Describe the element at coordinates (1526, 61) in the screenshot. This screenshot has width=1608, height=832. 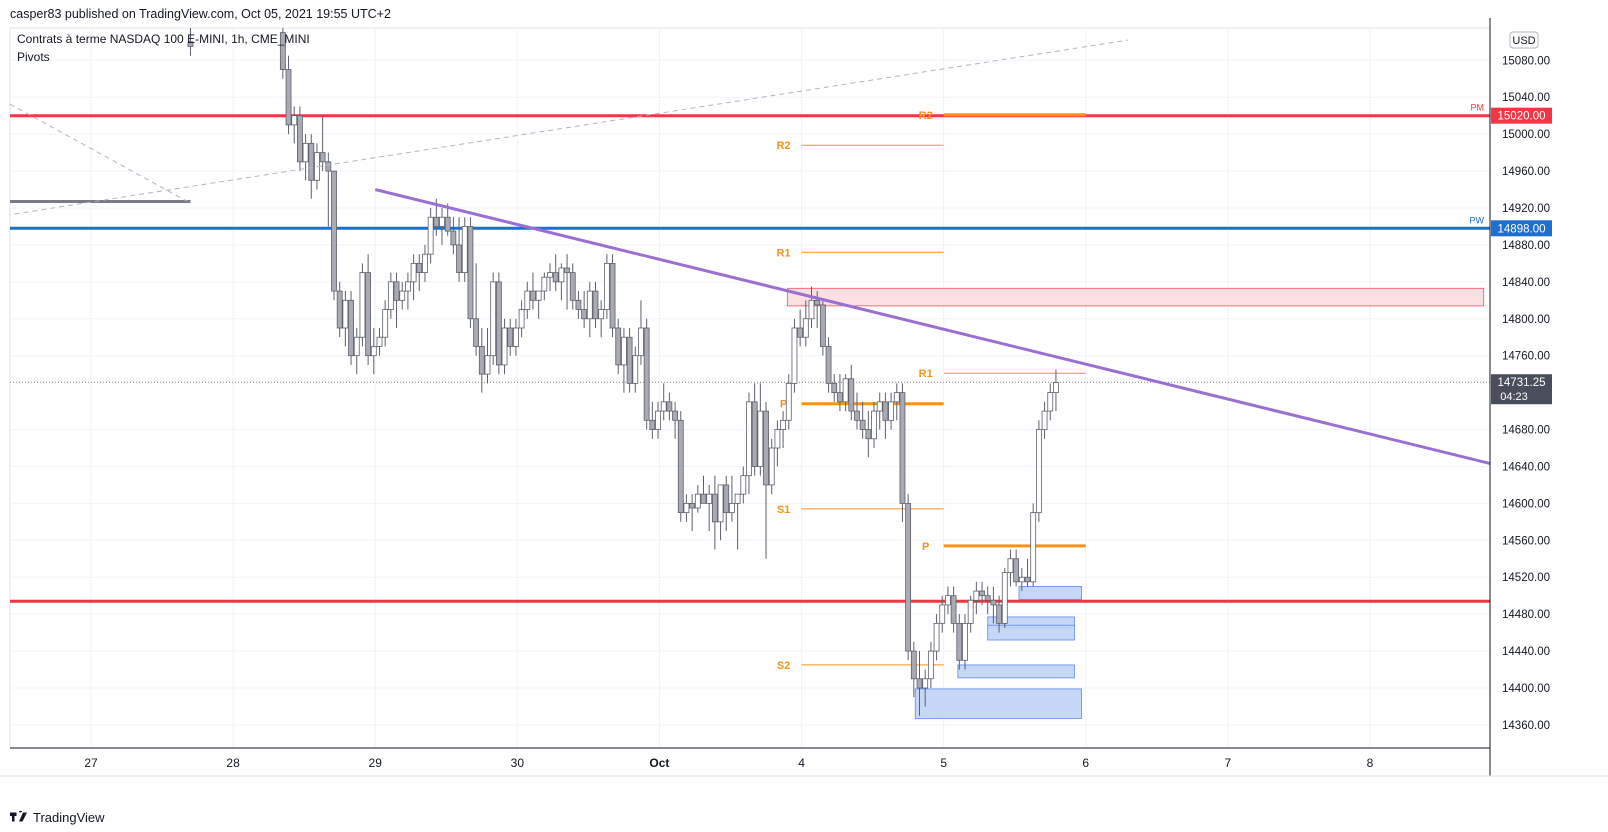
I see `y-tick-label: 15080.00` at that location.